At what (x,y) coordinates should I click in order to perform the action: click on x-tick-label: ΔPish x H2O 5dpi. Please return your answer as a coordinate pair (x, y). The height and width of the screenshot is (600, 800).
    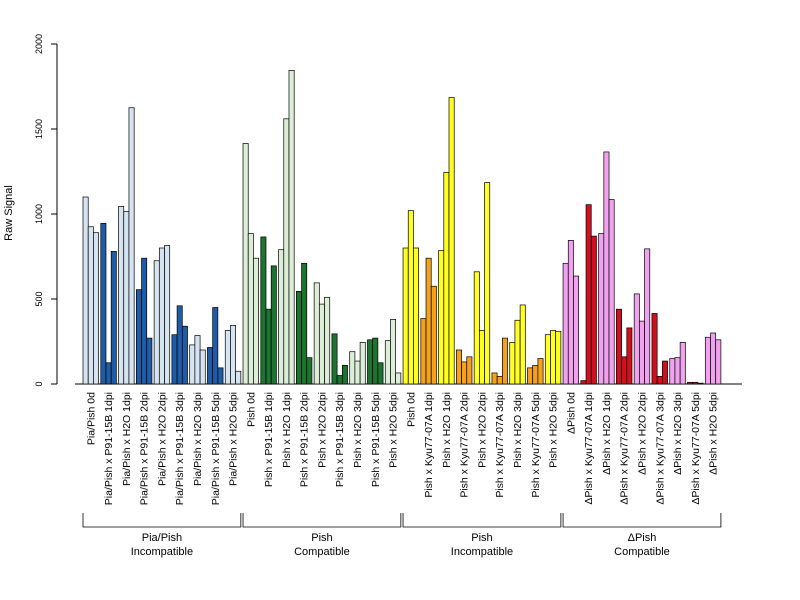
    Looking at the image, I should click on (714, 433).